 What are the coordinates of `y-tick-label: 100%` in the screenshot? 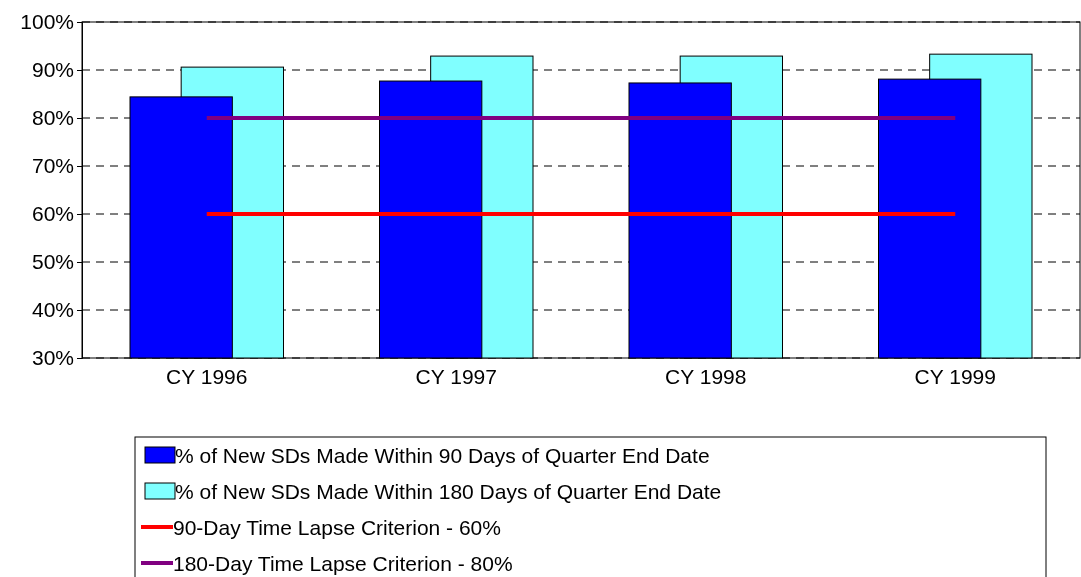 It's located at (47, 22).